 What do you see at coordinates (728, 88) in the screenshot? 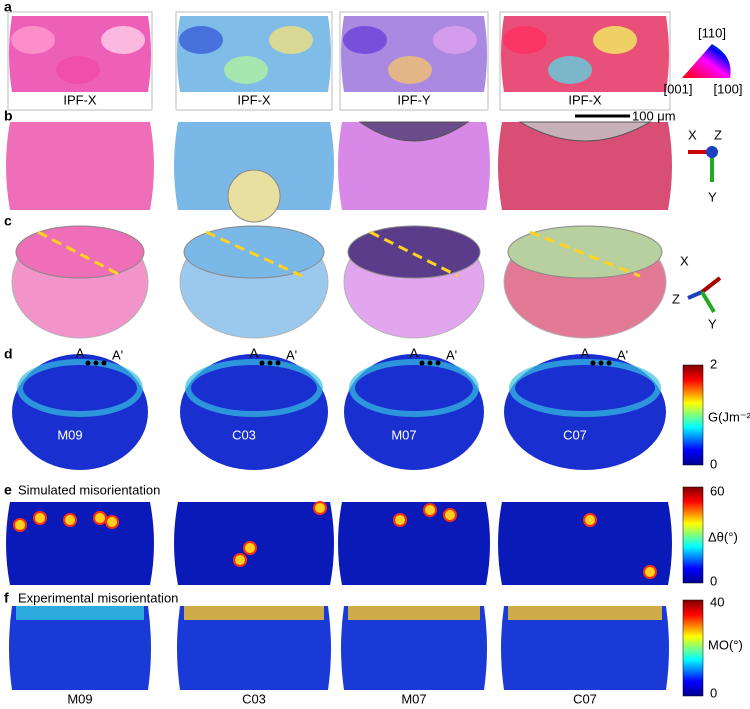
I see `legend-label: [100]` at bounding box center [728, 88].